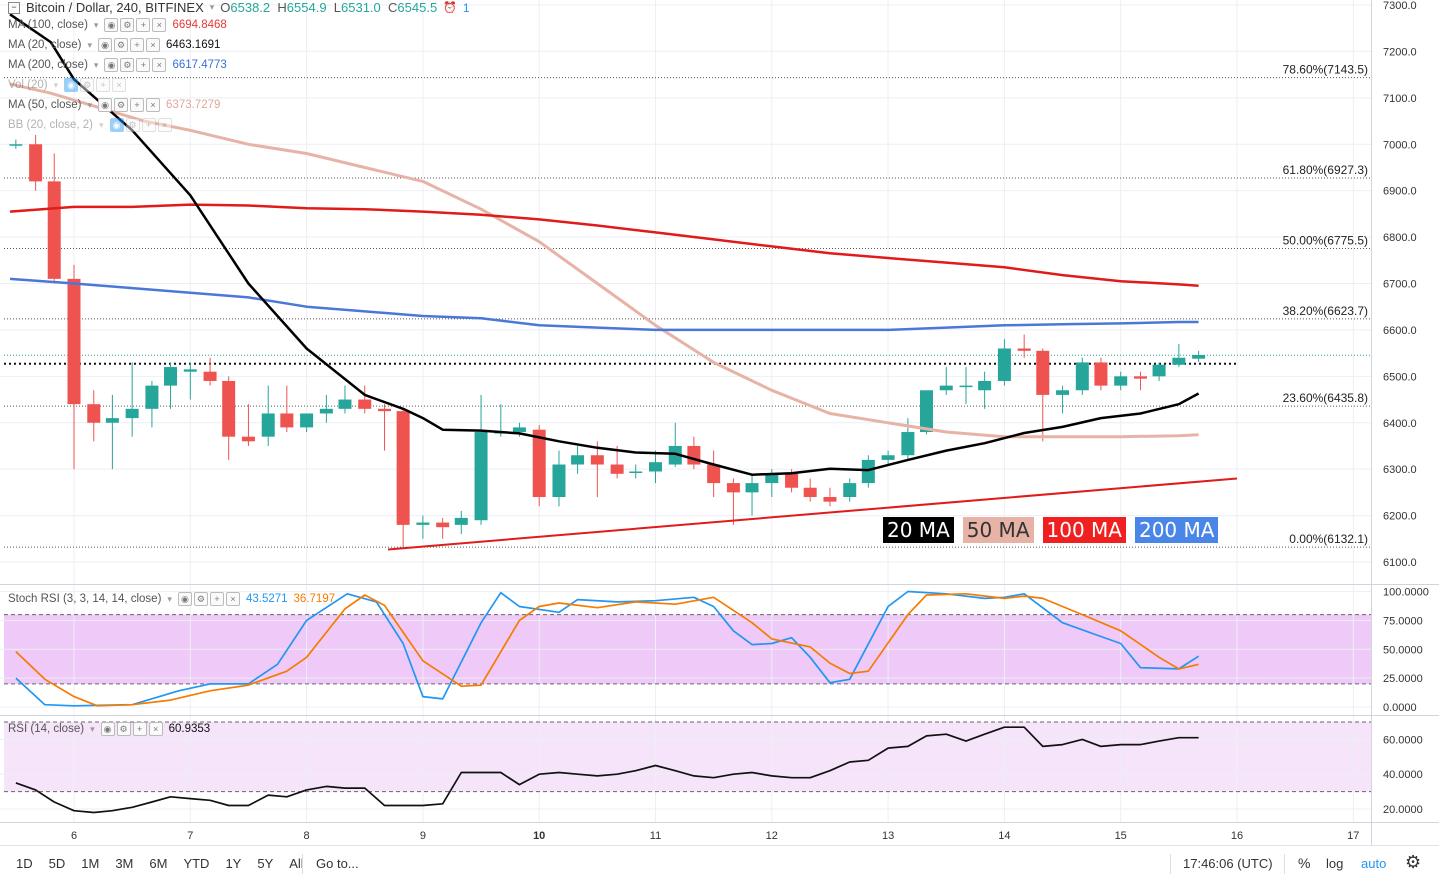 This screenshot has width=1439, height=884. What do you see at coordinates (1400, 6) in the screenshot?
I see `price-tick-label: 7300.0` at bounding box center [1400, 6].